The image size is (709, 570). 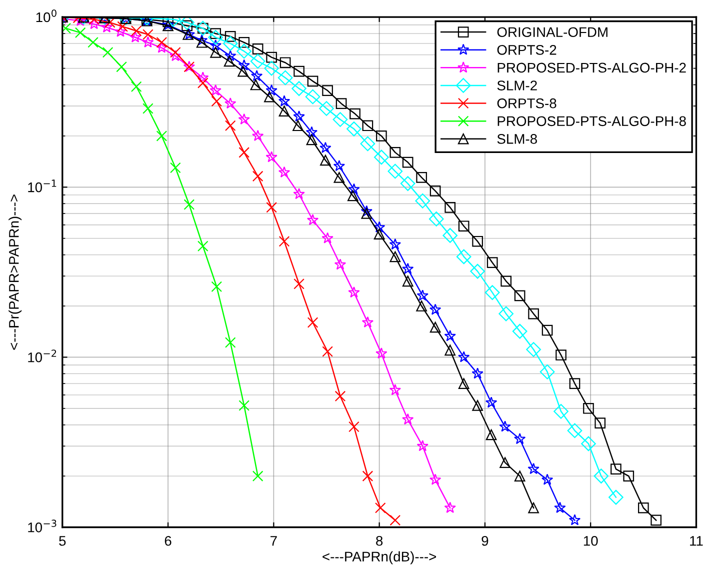 What do you see at coordinates (517, 85) in the screenshot?
I see `legend-label: SLM-2` at bounding box center [517, 85].